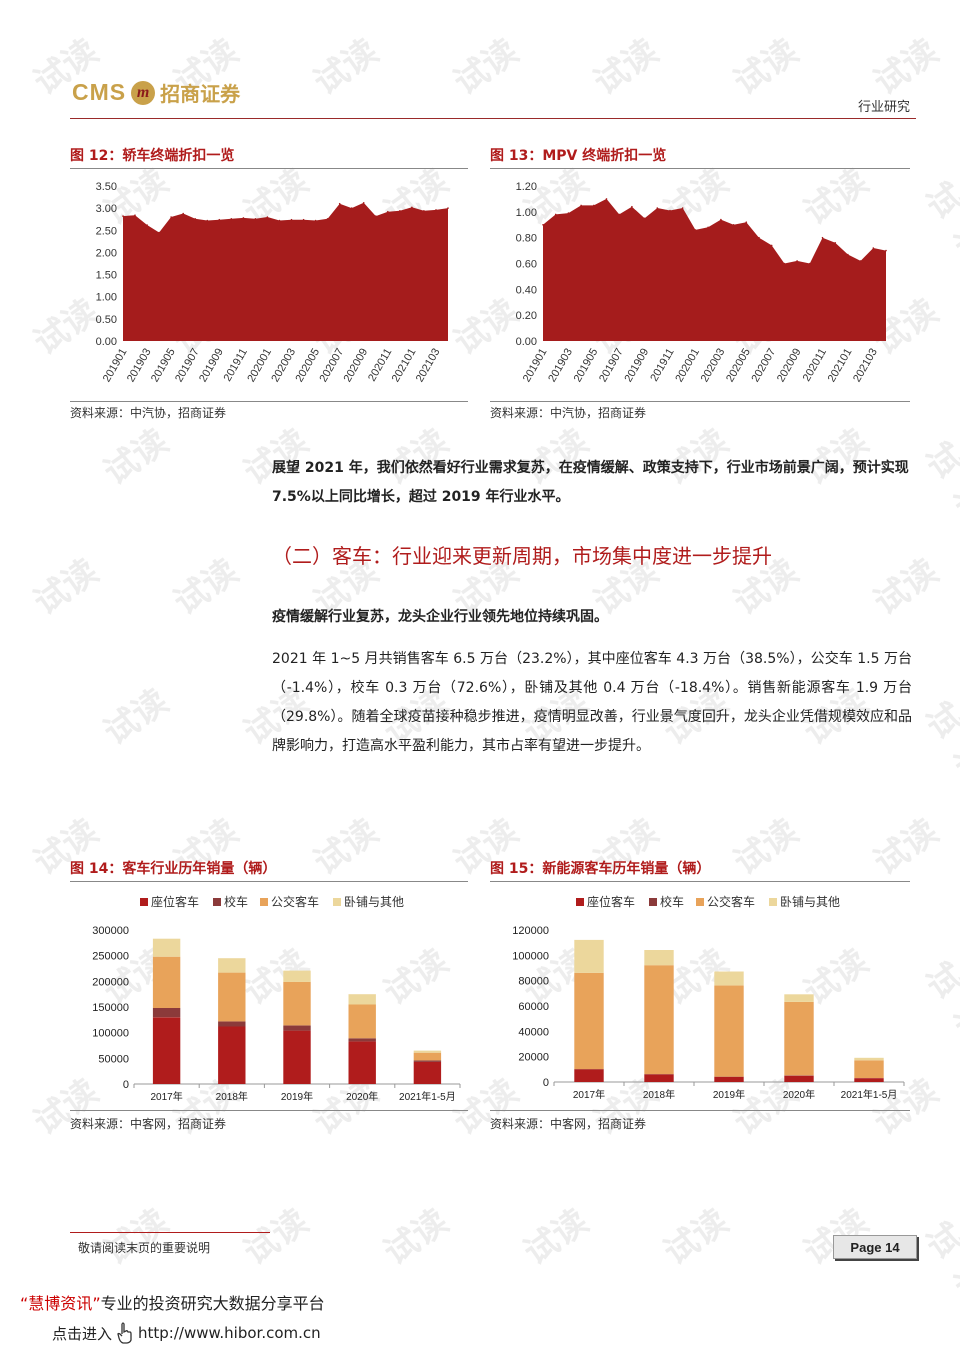 The height and width of the screenshot is (1357, 960). What do you see at coordinates (799, 1094) in the screenshot?
I see `x-tick-label: 2020年` at bounding box center [799, 1094].